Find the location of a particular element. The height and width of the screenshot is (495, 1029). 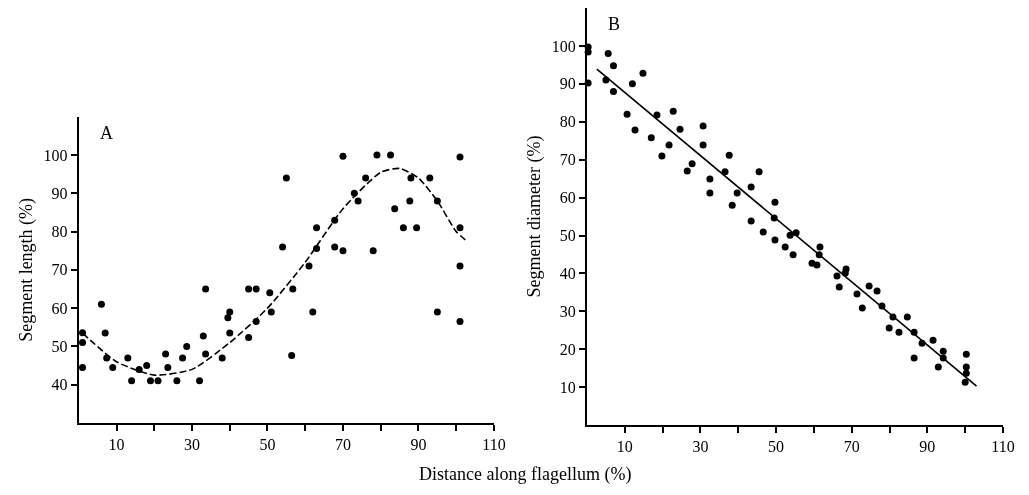

y-axis-title: Segment length (%) is located at coordinates (27, 269).